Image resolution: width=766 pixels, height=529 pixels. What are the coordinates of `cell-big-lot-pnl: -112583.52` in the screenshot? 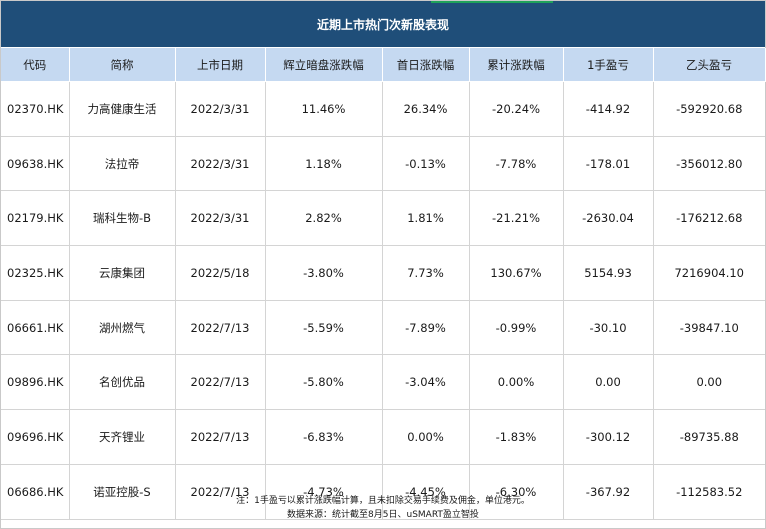 It's located at (708, 491).